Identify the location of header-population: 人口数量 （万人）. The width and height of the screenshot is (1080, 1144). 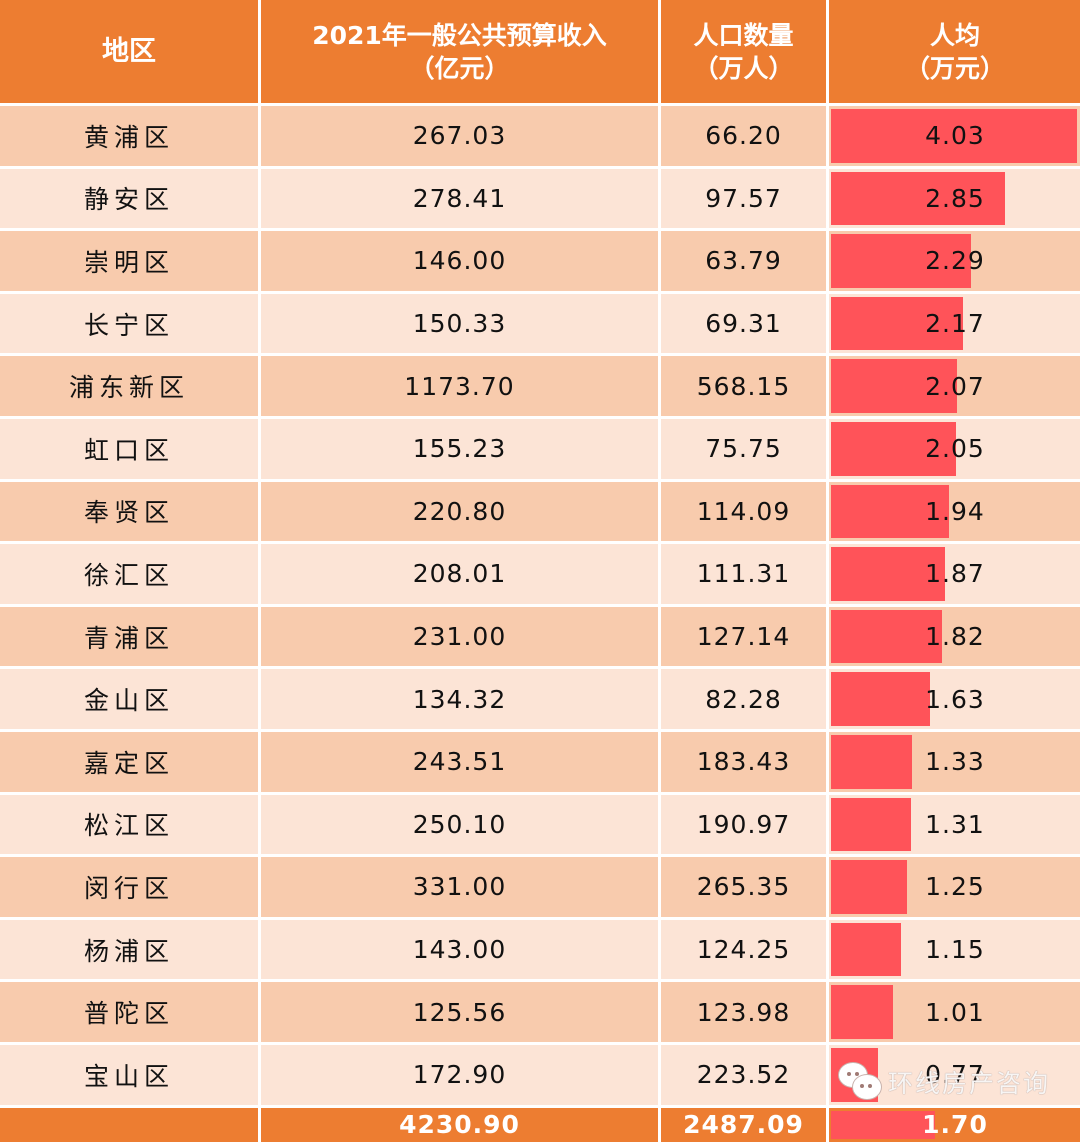
(743, 51).